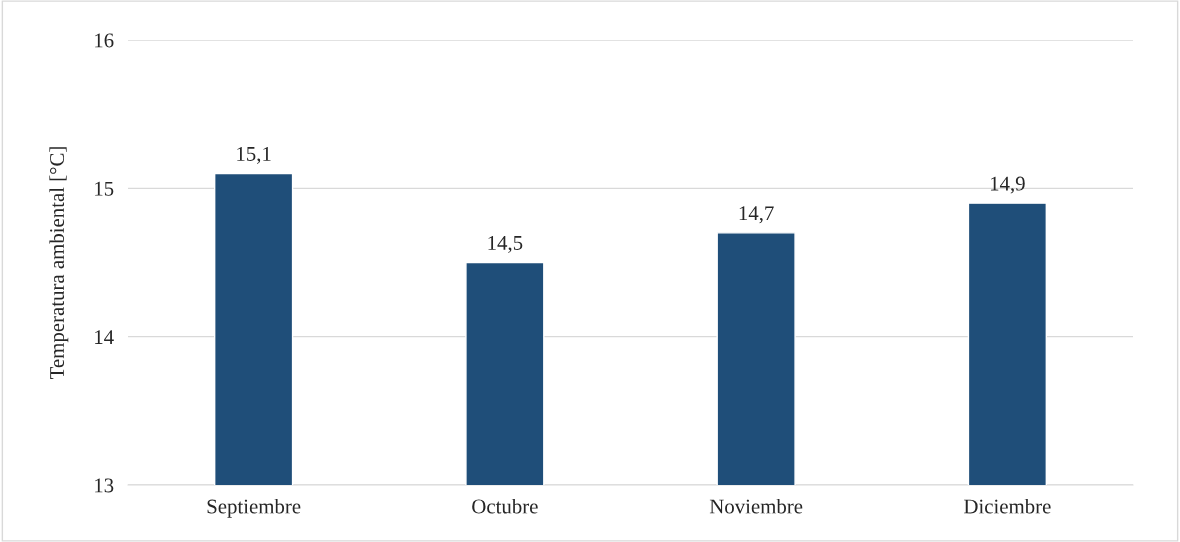  What do you see at coordinates (104, 337) in the screenshot?
I see `y-tick-label: 14` at bounding box center [104, 337].